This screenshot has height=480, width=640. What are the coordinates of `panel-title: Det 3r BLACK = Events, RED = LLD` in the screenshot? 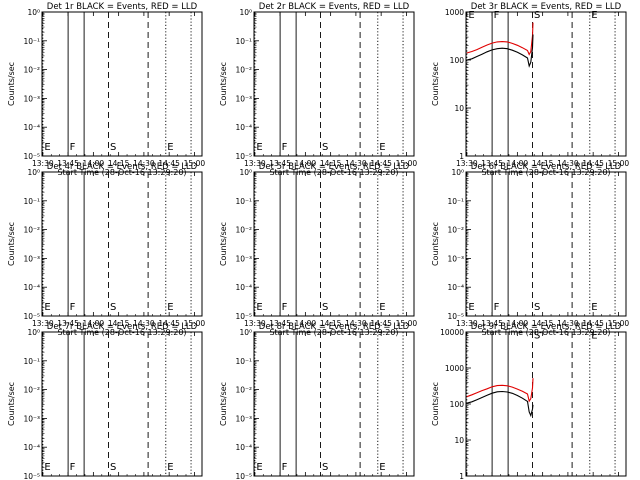 It's located at (546, 7).